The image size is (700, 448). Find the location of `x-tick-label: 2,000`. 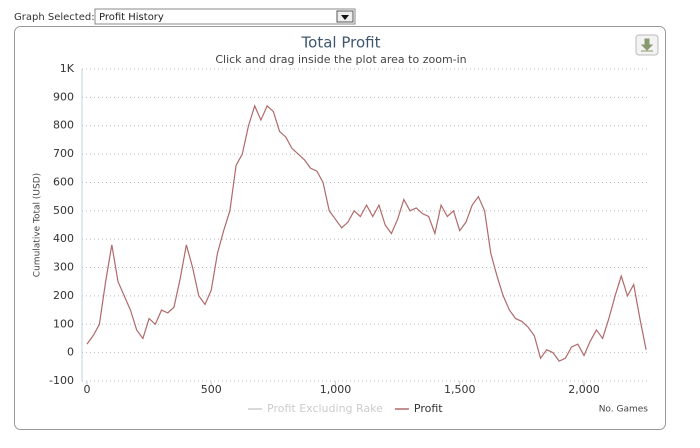

x-tick-label: 2,000 is located at coordinates (584, 389).